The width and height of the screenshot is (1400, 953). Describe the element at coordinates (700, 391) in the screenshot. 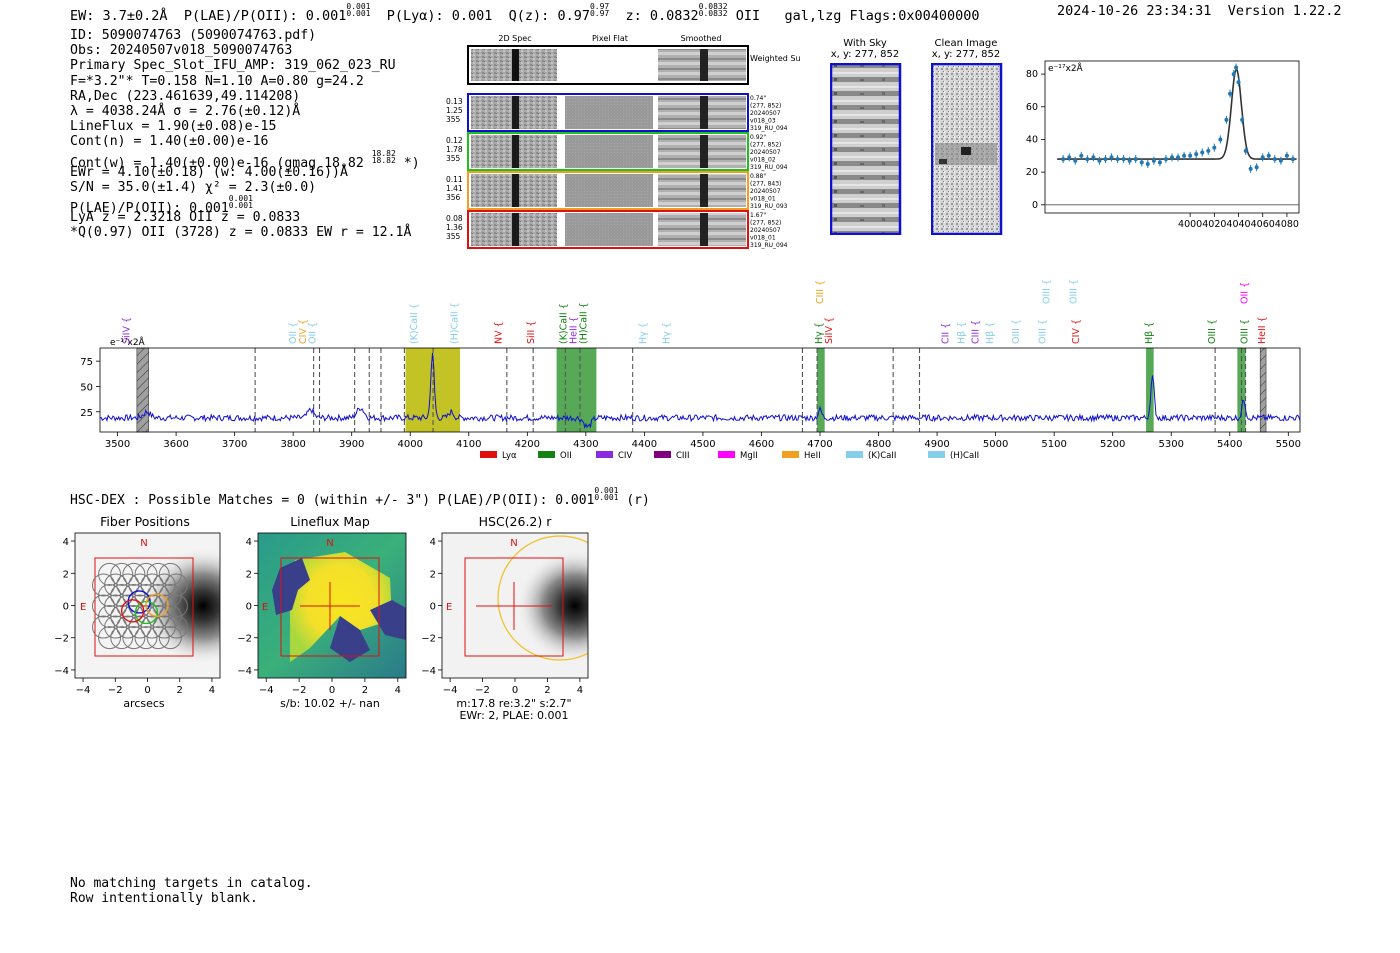

I see `spectrum-trace` at that location.